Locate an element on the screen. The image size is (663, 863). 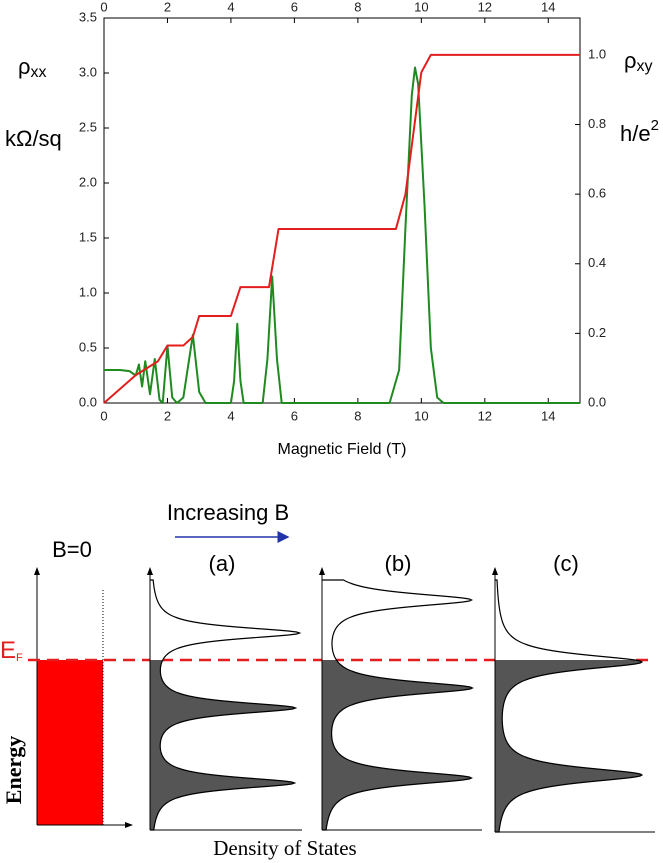
y2-axis-symbol: ρxy is located at coordinates (638, 61).